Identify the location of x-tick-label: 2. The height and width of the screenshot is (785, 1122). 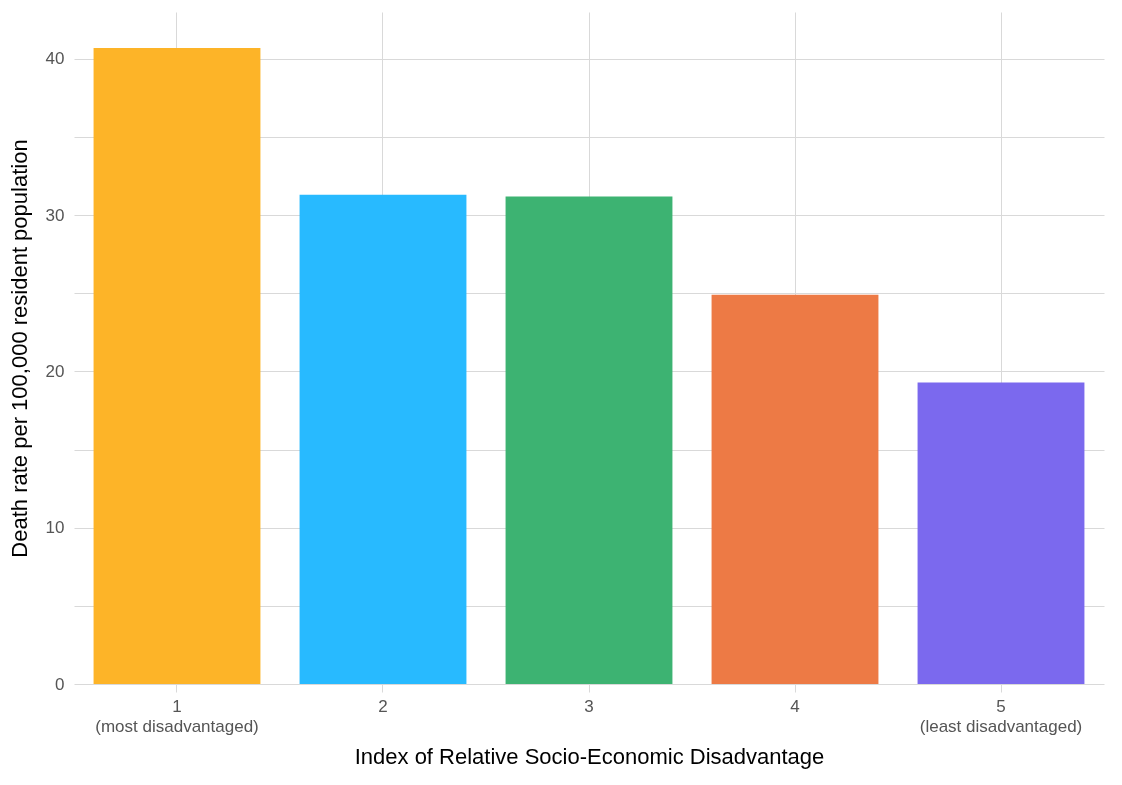
(383, 706).